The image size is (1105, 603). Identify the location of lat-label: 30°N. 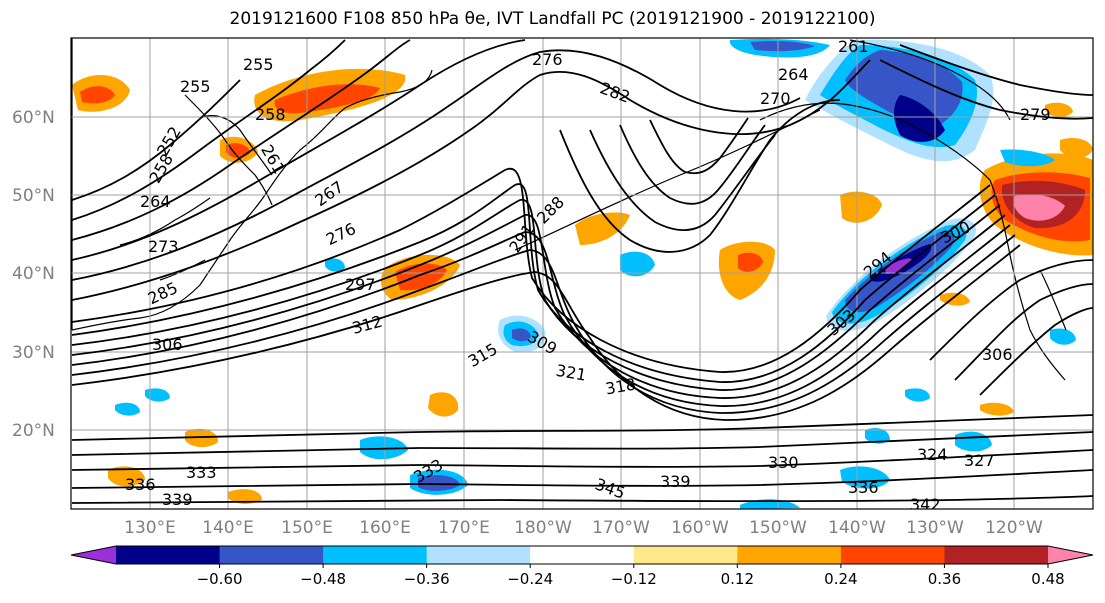
(33, 353).